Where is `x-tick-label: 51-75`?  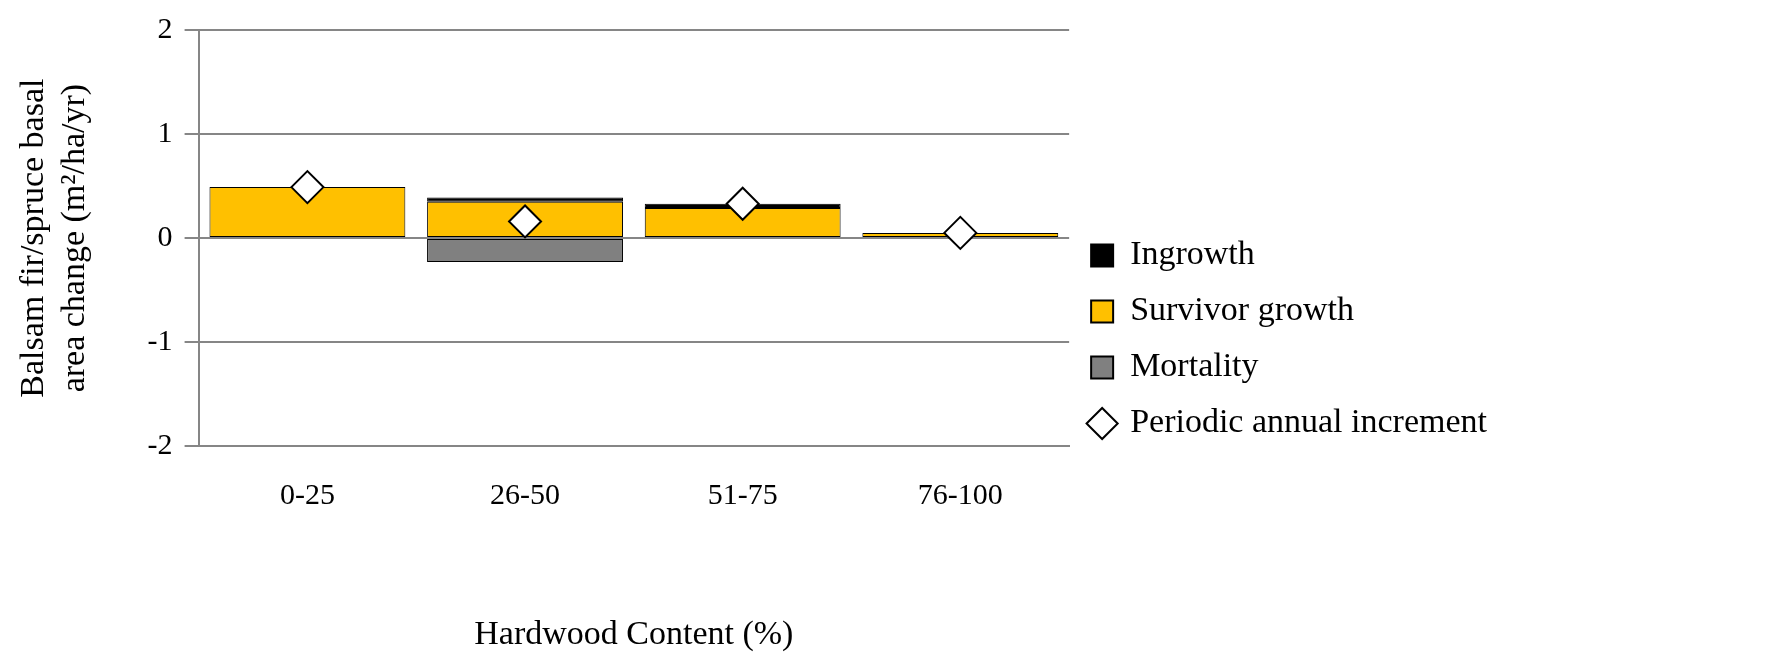 x-tick-label: 51-75 is located at coordinates (742, 494).